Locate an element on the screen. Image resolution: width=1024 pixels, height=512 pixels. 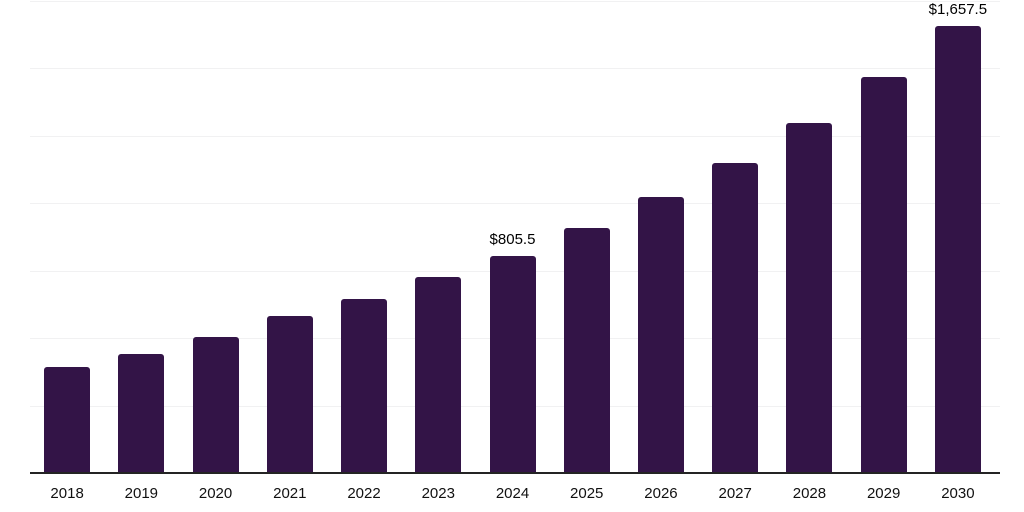
bar-2021 is located at coordinates (289, 394).